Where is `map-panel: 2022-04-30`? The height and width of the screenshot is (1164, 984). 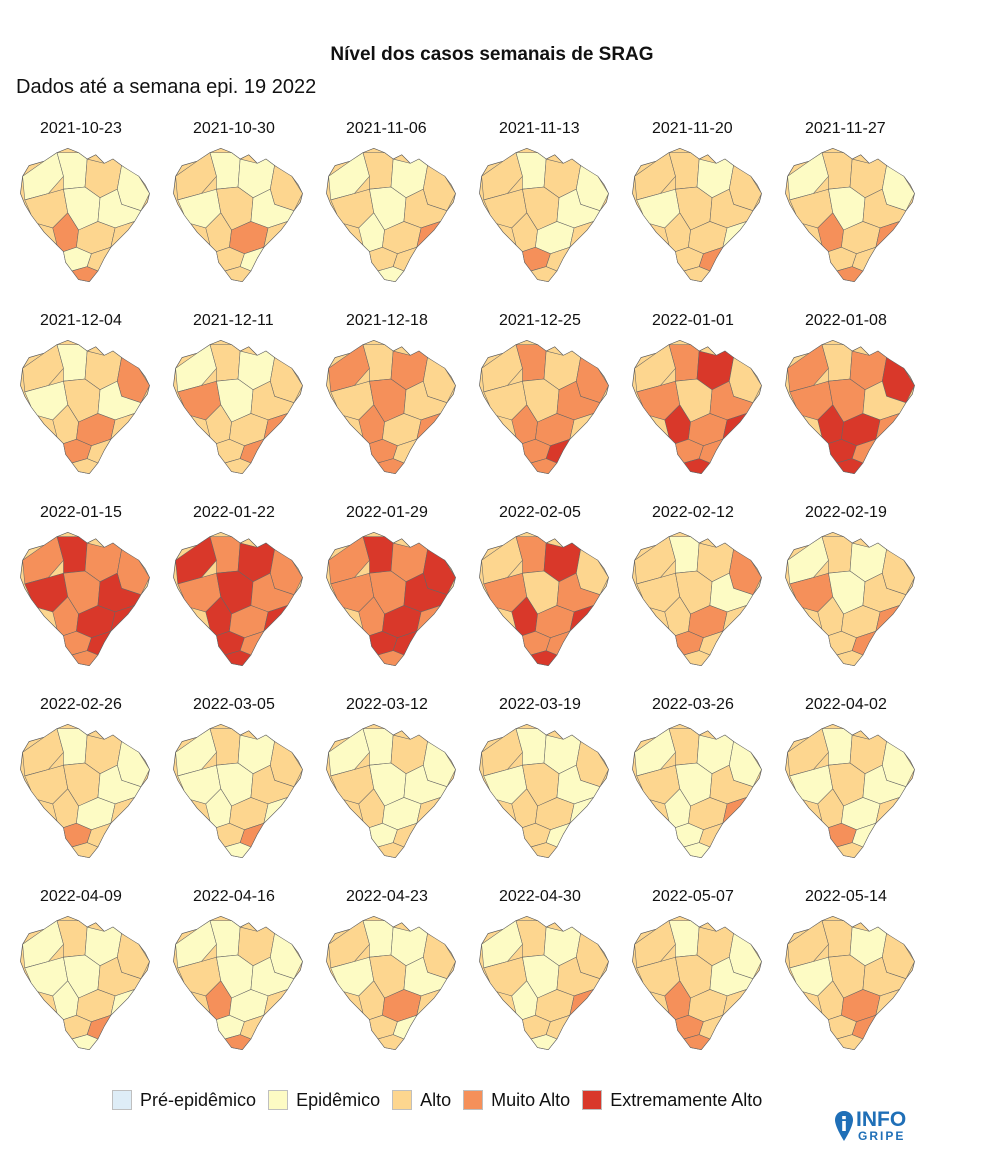 map-panel: 2022-04-30 is located at coordinates (545, 982).